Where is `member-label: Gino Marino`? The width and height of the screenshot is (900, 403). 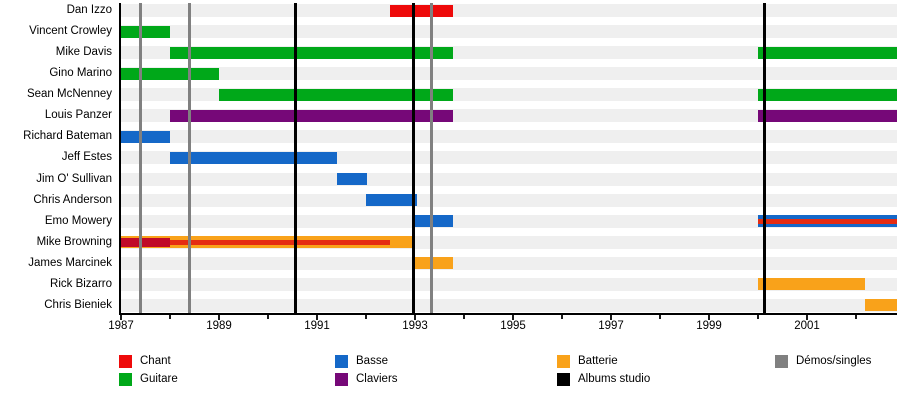
member-label: Gino Marino is located at coordinates (80, 73).